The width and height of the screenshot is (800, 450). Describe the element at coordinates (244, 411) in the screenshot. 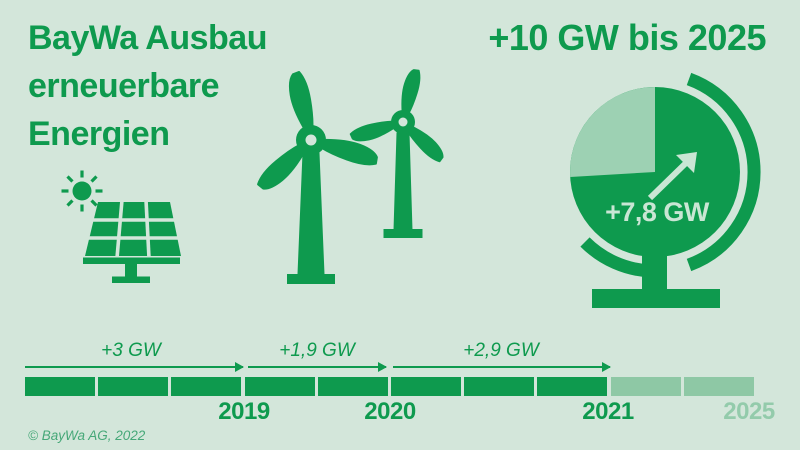

I see `year-label-2019: 2019` at that location.